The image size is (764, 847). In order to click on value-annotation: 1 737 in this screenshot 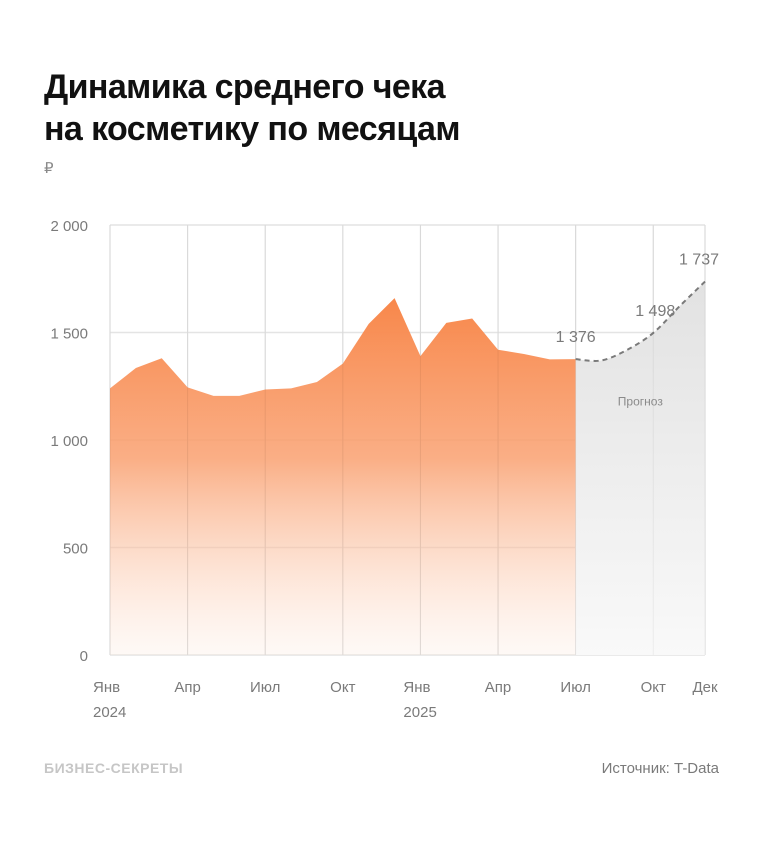, I will do `click(699, 260)`.